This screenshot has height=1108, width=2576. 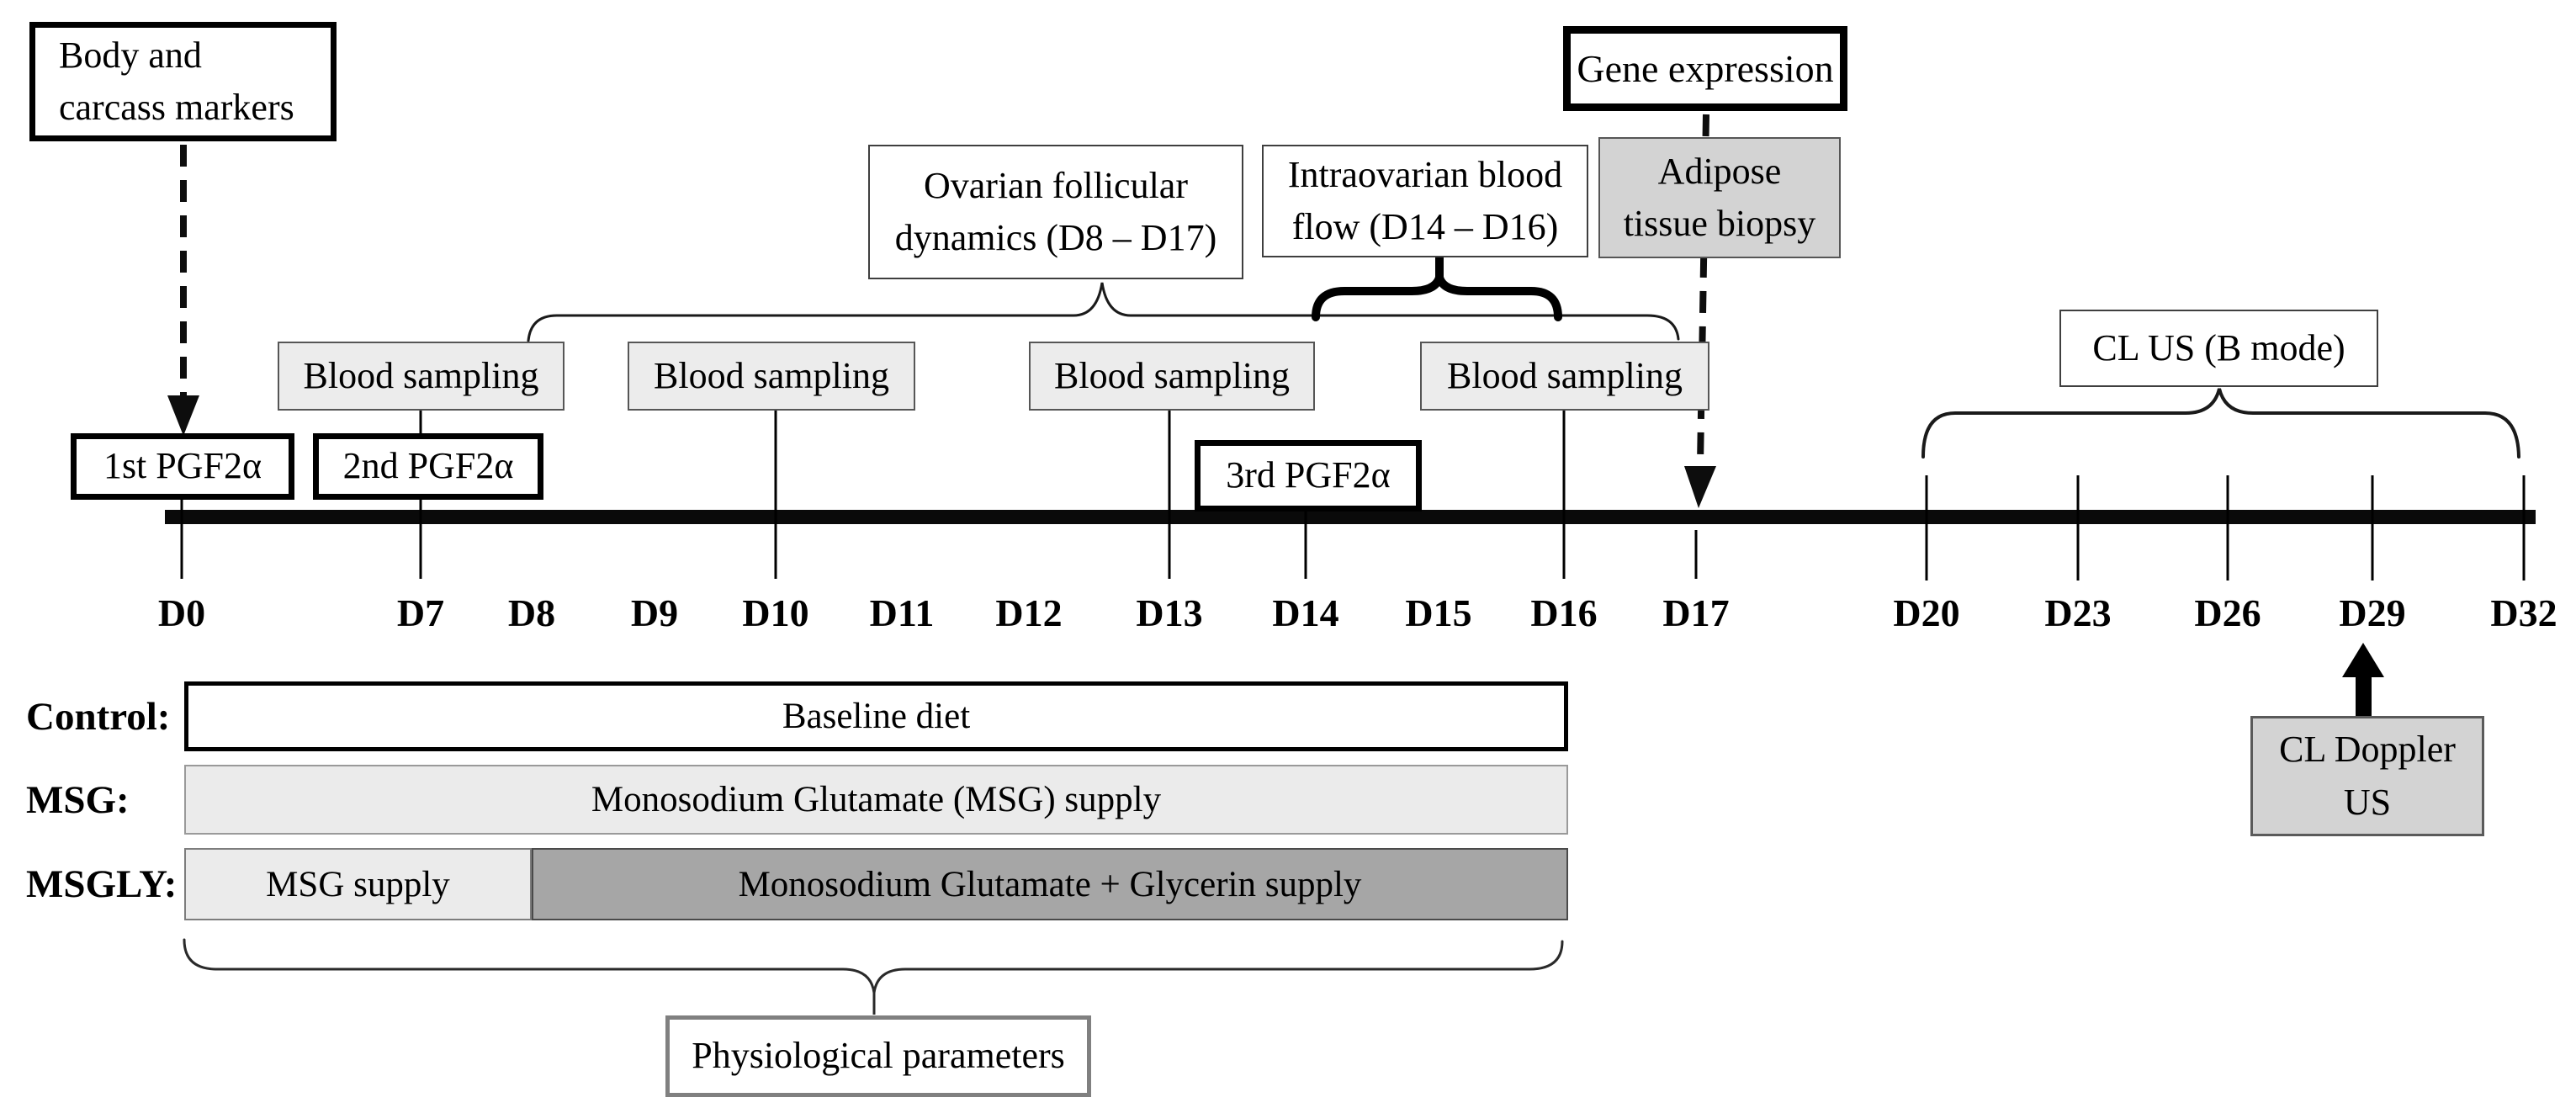 What do you see at coordinates (183, 290) in the screenshot?
I see `body-carcass-dashed-arrow` at bounding box center [183, 290].